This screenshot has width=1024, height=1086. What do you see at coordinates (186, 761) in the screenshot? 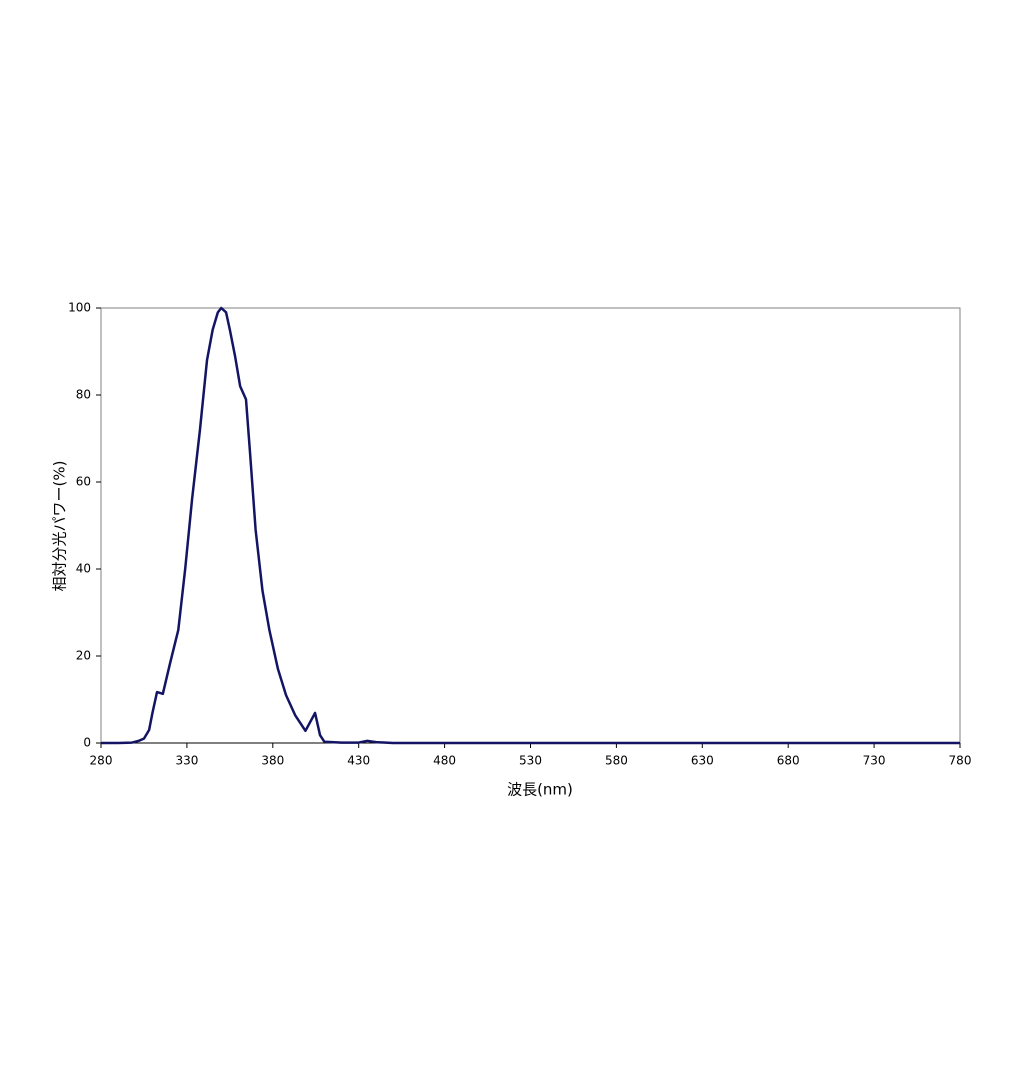
I see `x-tick-label: 330` at bounding box center [186, 761].